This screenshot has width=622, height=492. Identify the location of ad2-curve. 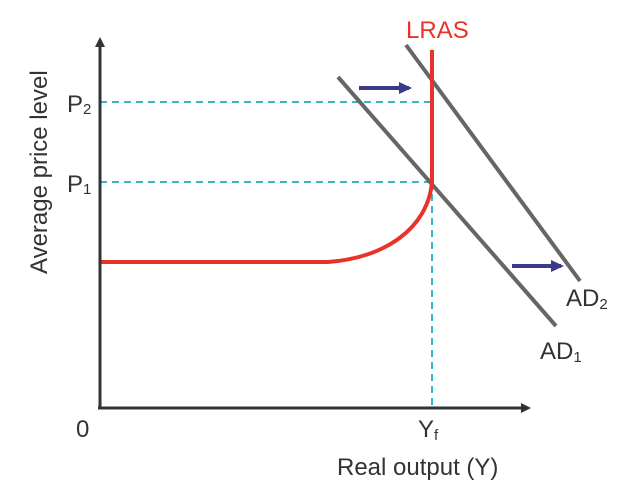
(493, 163).